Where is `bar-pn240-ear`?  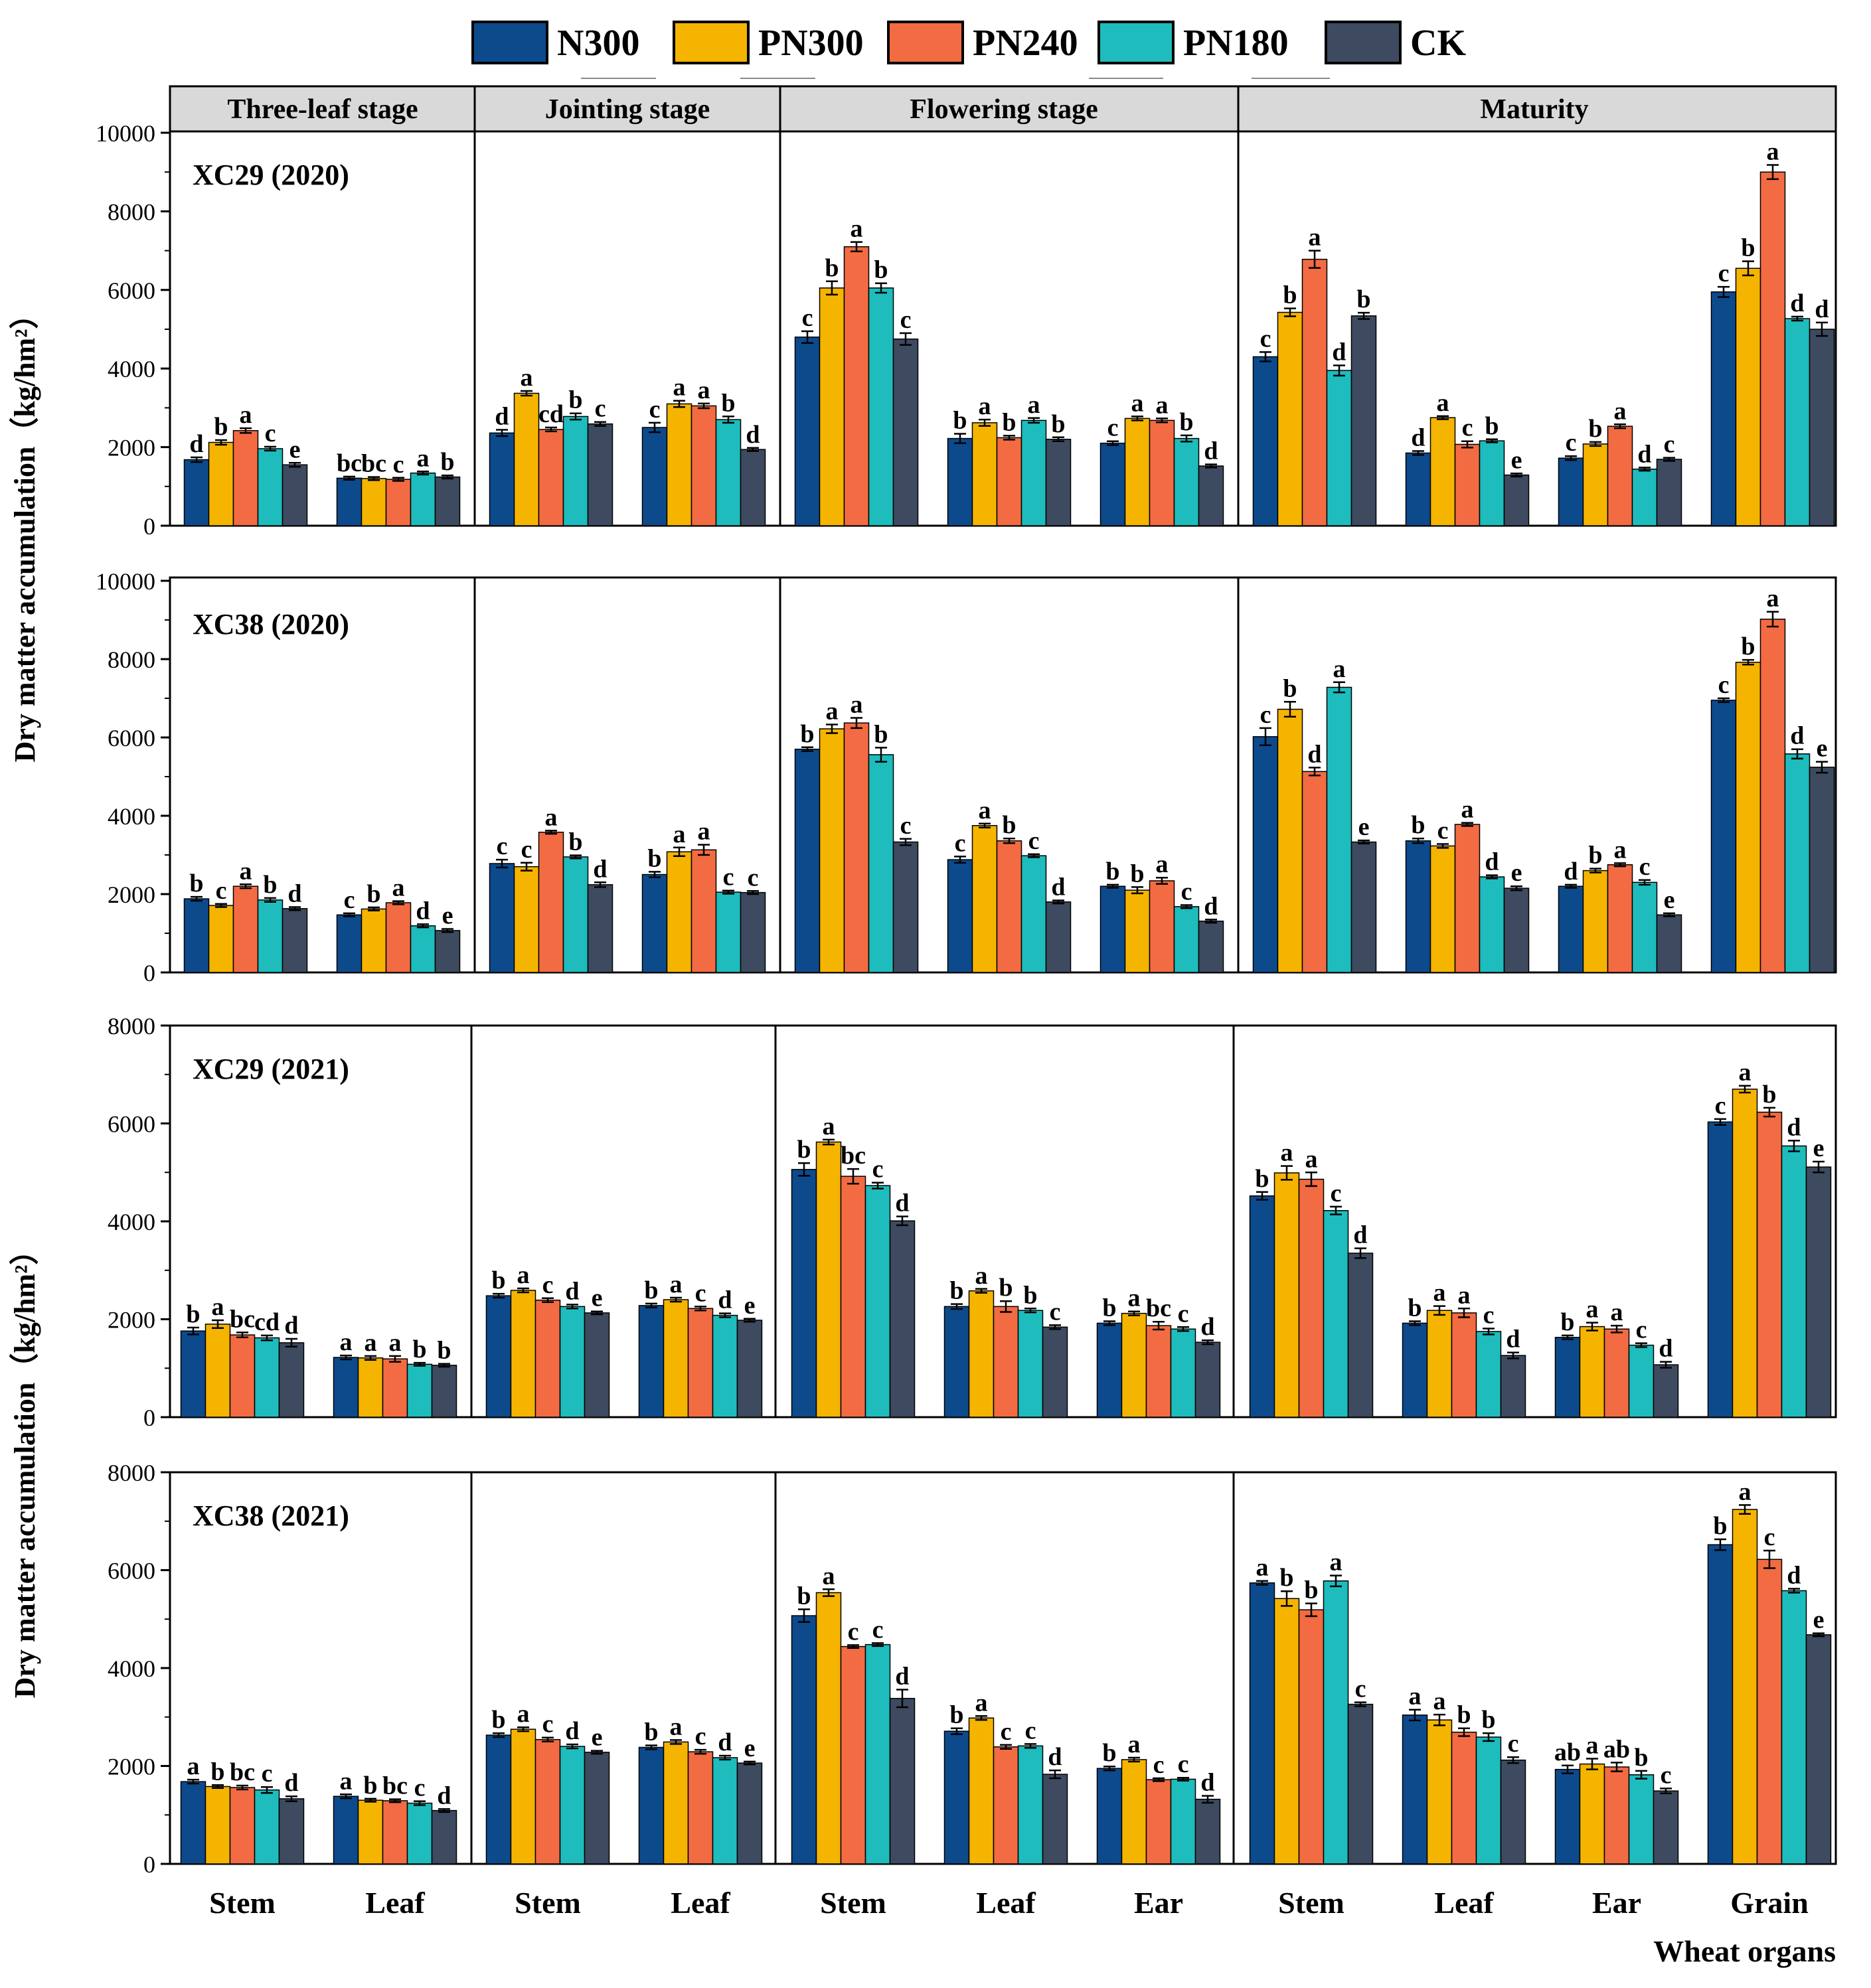 bar-pn240-ear is located at coordinates (1158, 1822).